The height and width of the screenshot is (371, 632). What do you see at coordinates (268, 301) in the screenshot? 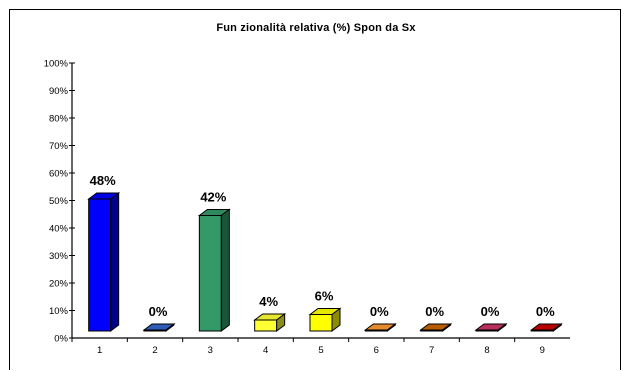
I see `data-label-4: 4%` at bounding box center [268, 301].